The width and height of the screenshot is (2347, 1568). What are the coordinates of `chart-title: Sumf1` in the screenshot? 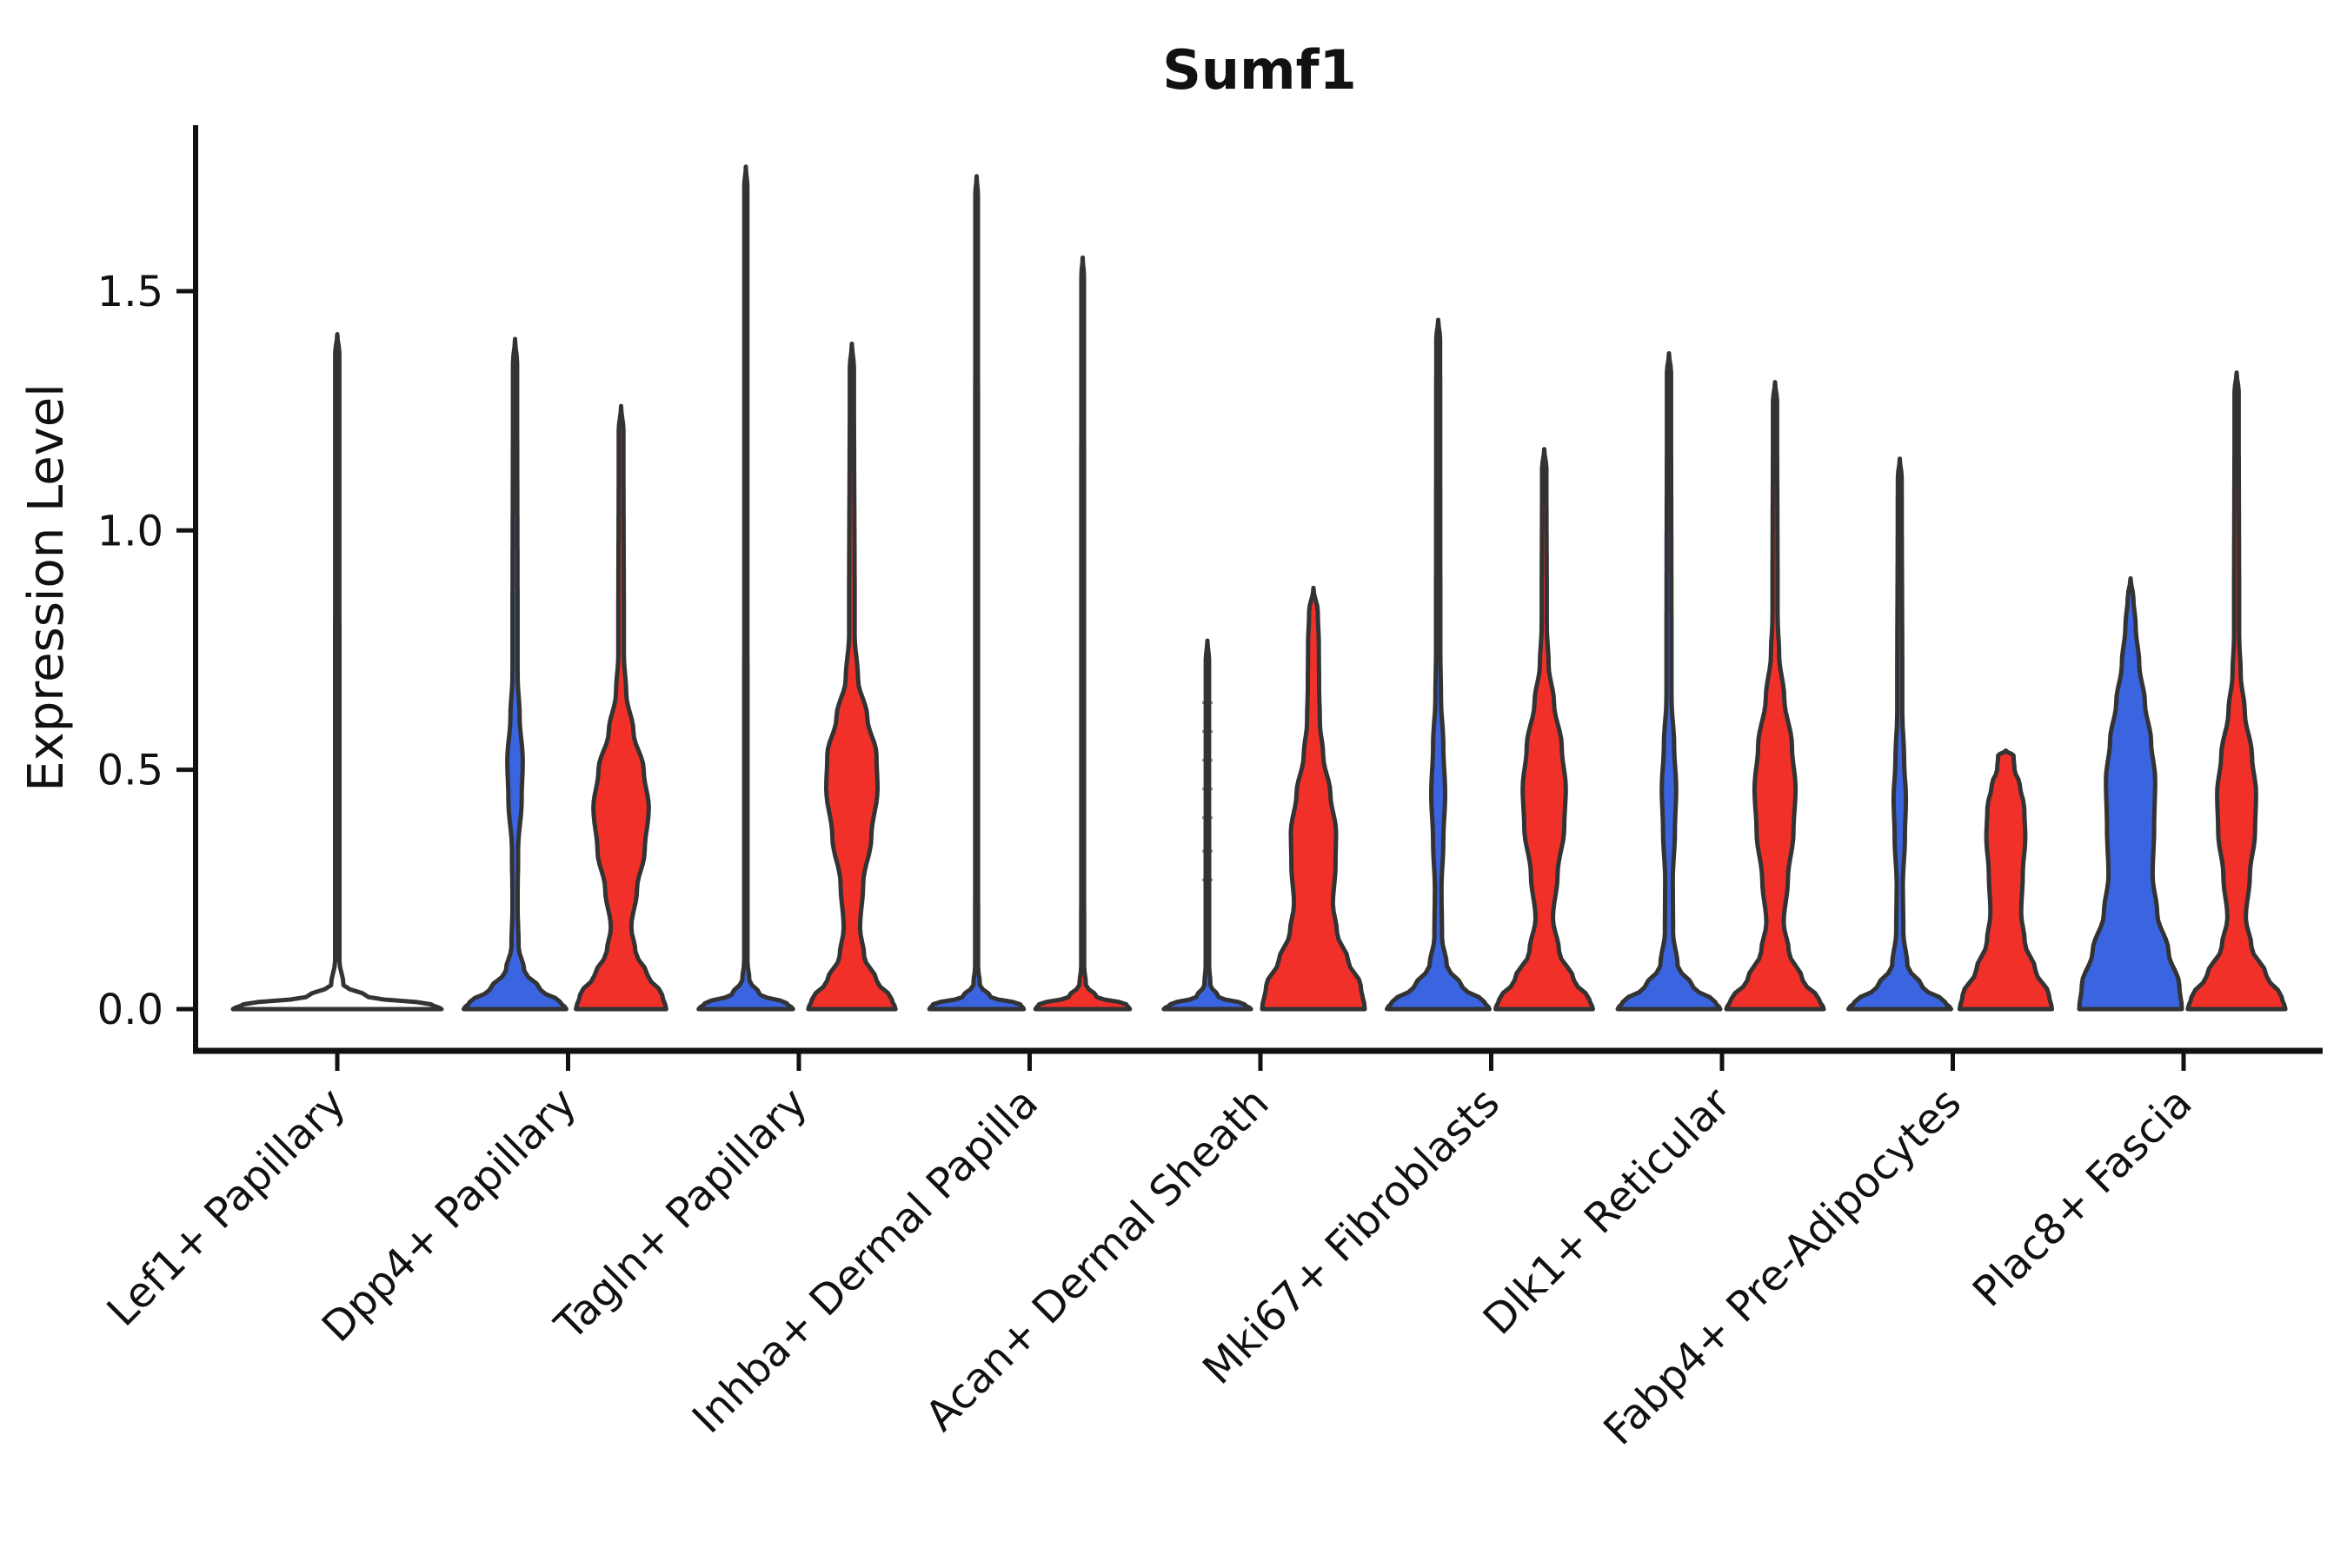 It's located at (1260, 70).